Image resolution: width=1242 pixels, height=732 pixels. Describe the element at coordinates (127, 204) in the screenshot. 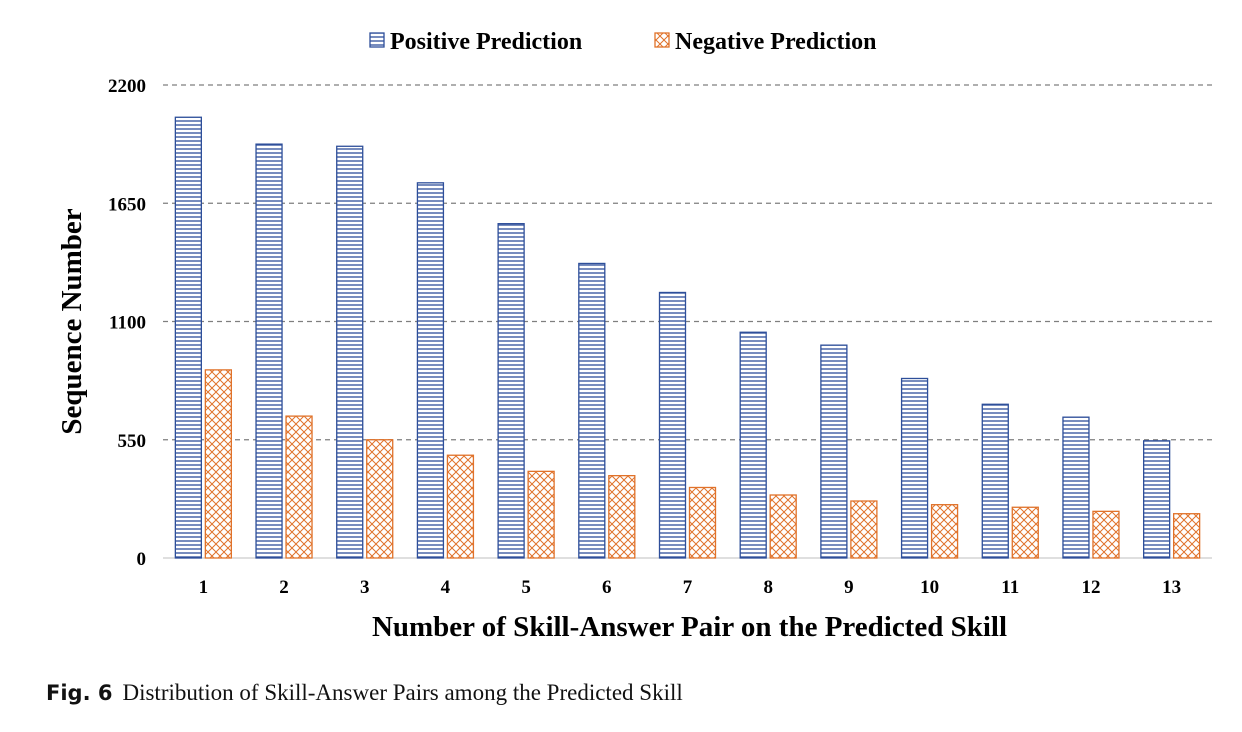

I see `y-tick-label: 1650` at that location.